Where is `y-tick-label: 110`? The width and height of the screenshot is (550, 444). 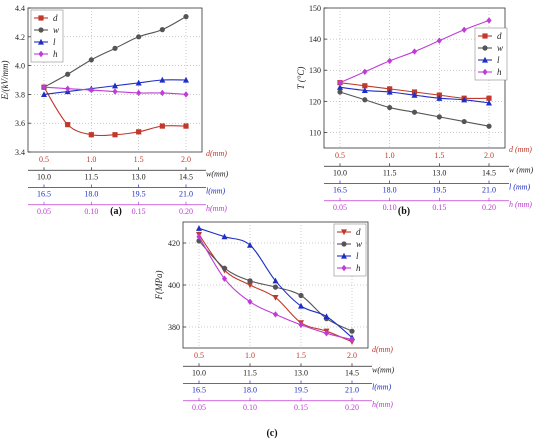
y-tick-label: 110 is located at coordinates (315, 132).